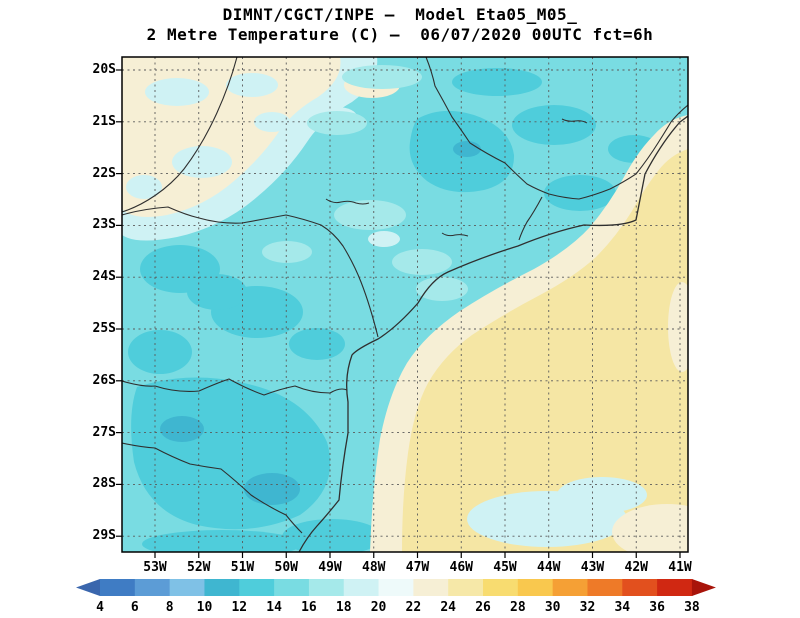  I want to click on lon-label-48W: 48W, so click(374, 567).